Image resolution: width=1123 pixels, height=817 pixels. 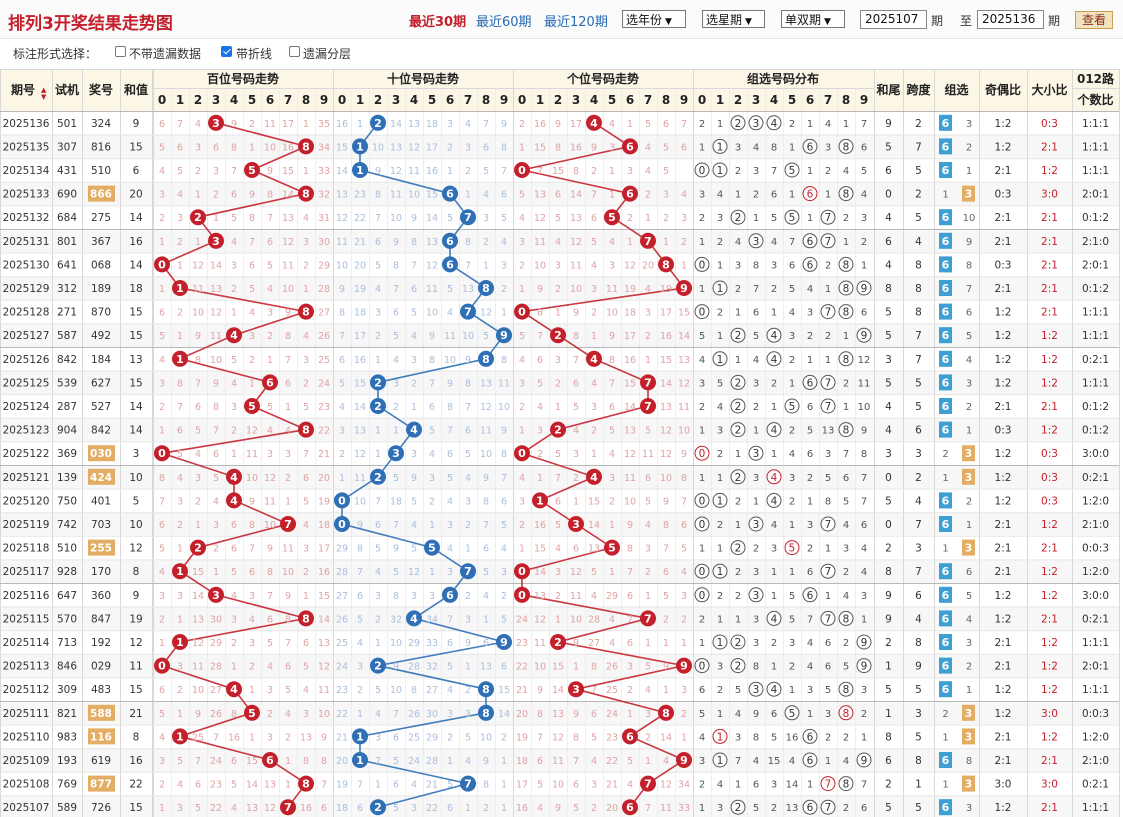 What do you see at coordinates (306, 784) in the screenshot?
I see `ball-digit-hundreds: 8` at bounding box center [306, 784].